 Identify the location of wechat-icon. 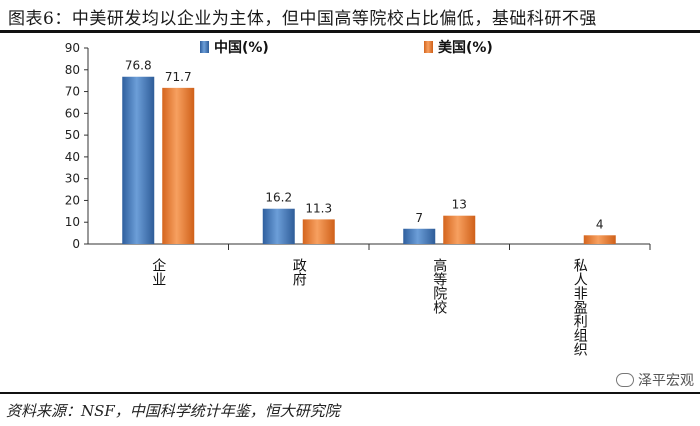
(625, 380).